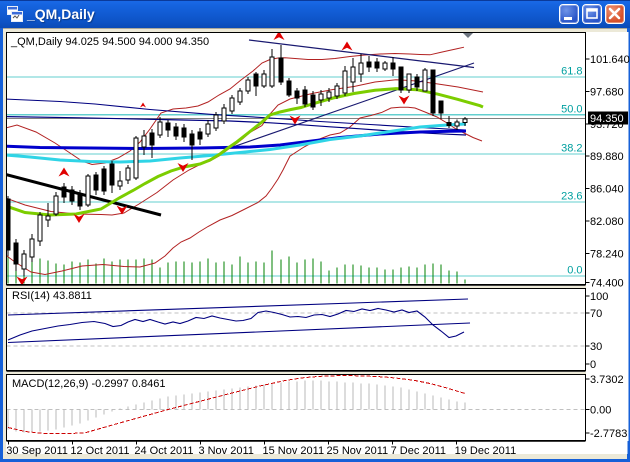  I want to click on svg-text: 30 Sep 2011, so click(37, 451).